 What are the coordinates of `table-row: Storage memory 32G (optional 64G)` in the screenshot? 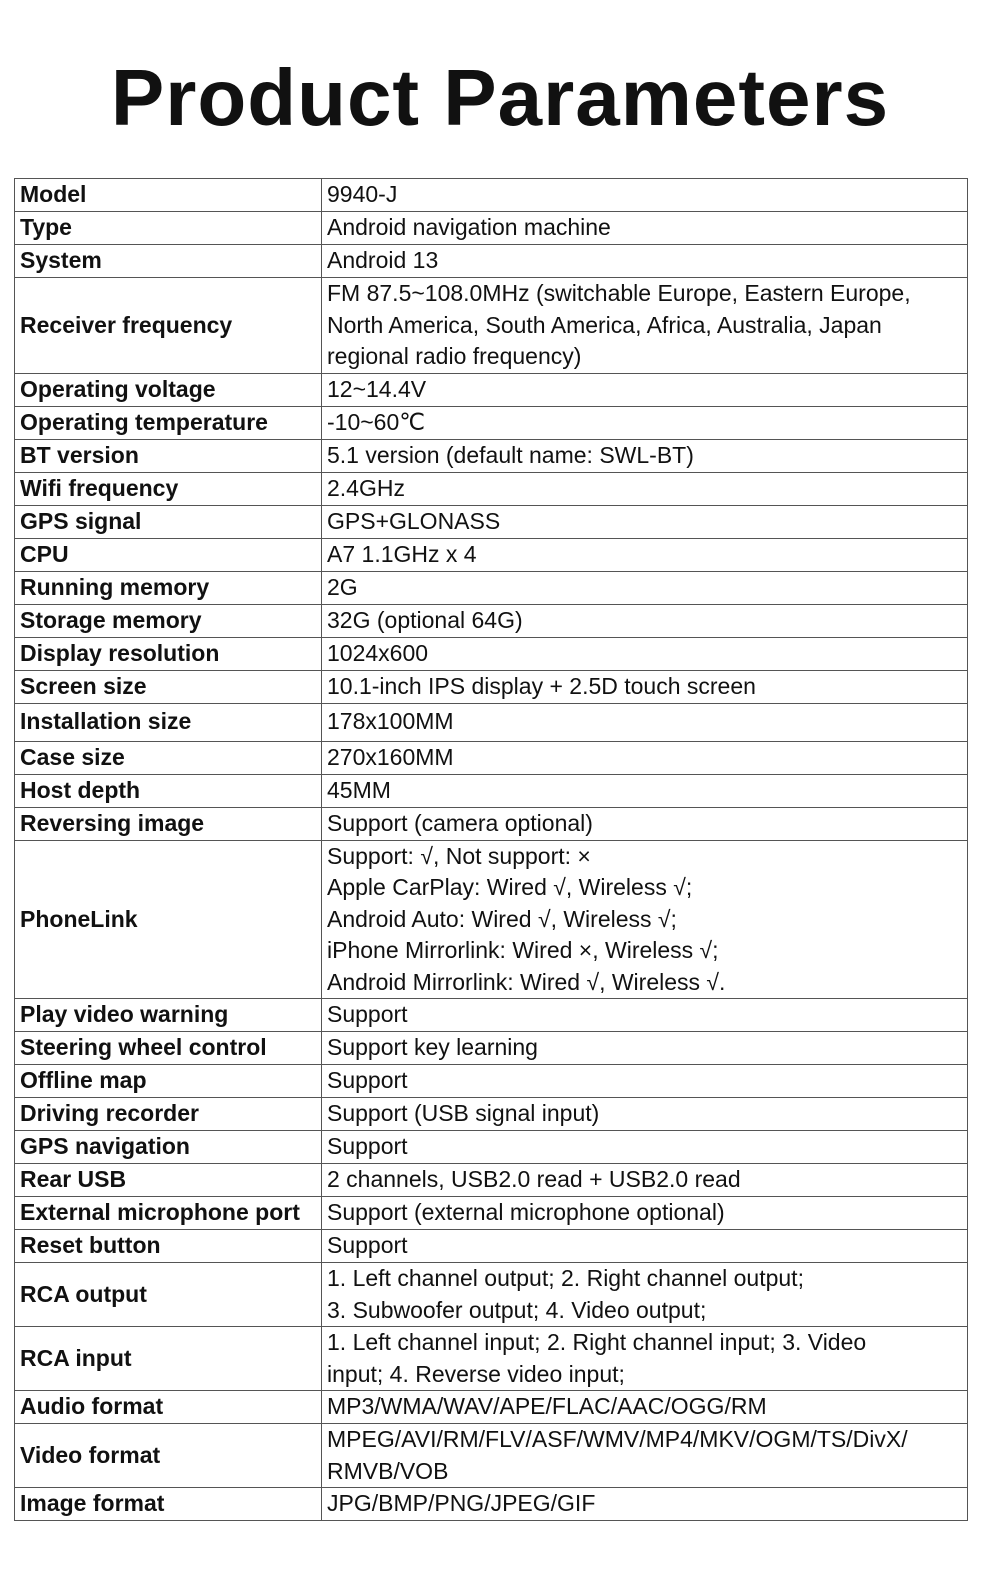 It's located at (491, 620).